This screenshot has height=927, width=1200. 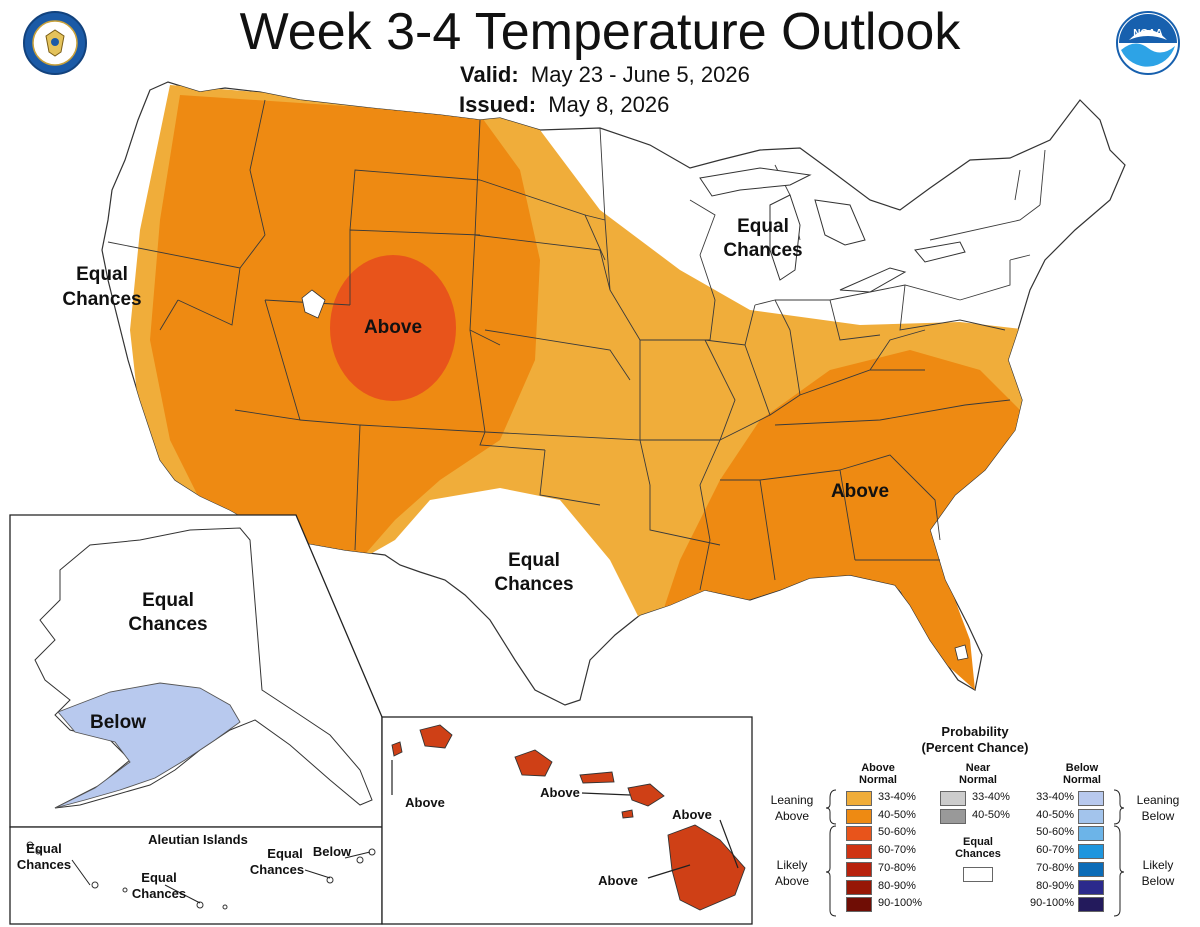 What do you see at coordinates (1055, 850) in the screenshot?
I see `legend-label-below-4: 60-70%` at bounding box center [1055, 850].